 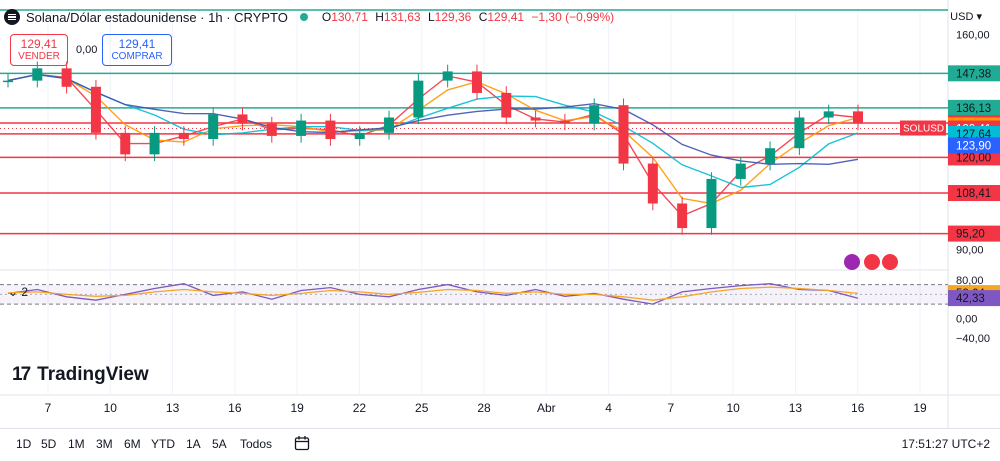 What do you see at coordinates (966, 17) in the screenshot?
I see `currency-selector: USD ▾` at bounding box center [966, 17].